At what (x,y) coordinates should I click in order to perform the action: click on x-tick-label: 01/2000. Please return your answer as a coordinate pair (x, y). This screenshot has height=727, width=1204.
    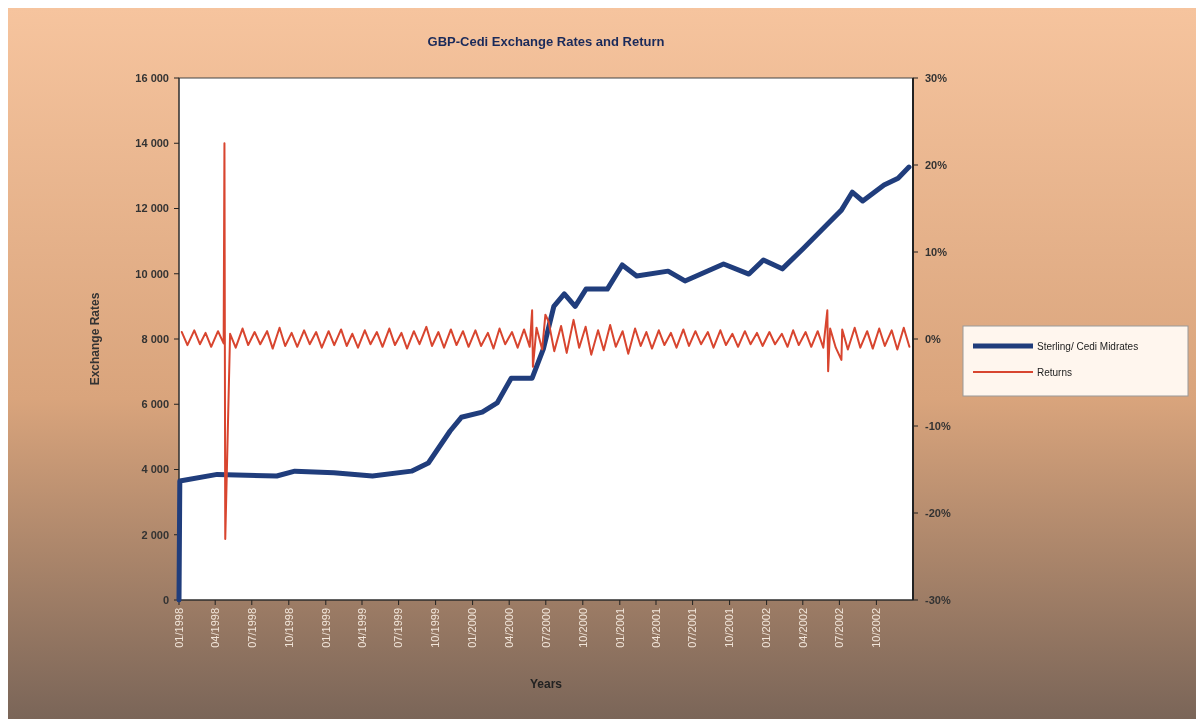
    Looking at the image, I should click on (472, 628).